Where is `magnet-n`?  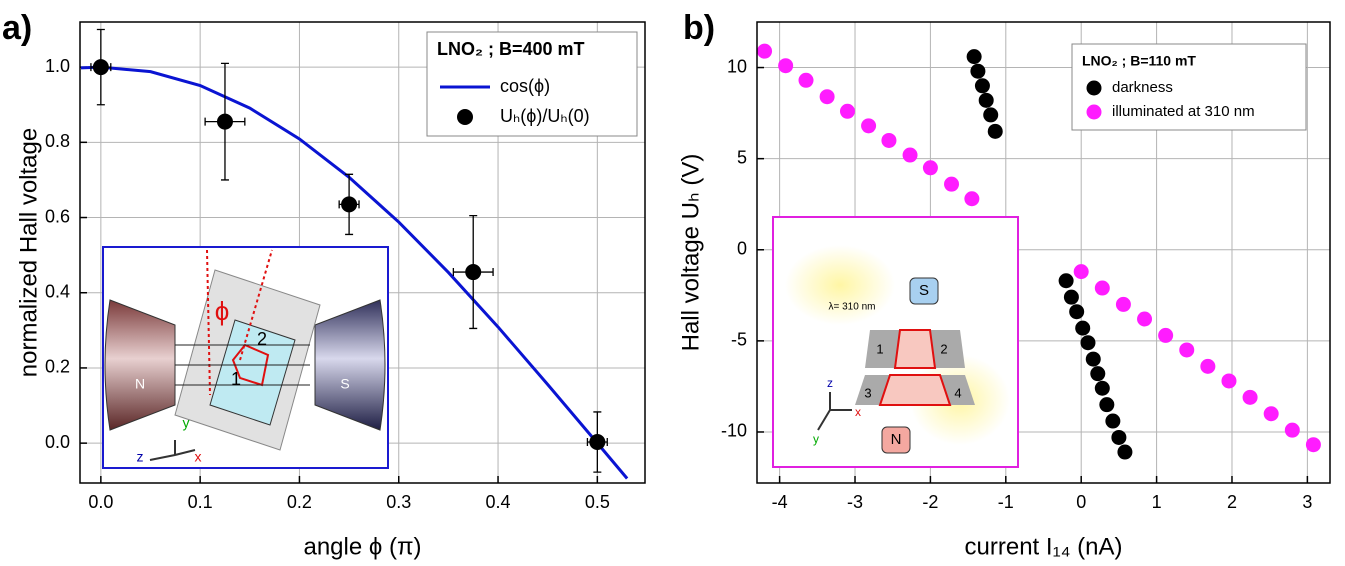 magnet-n is located at coordinates (140, 365).